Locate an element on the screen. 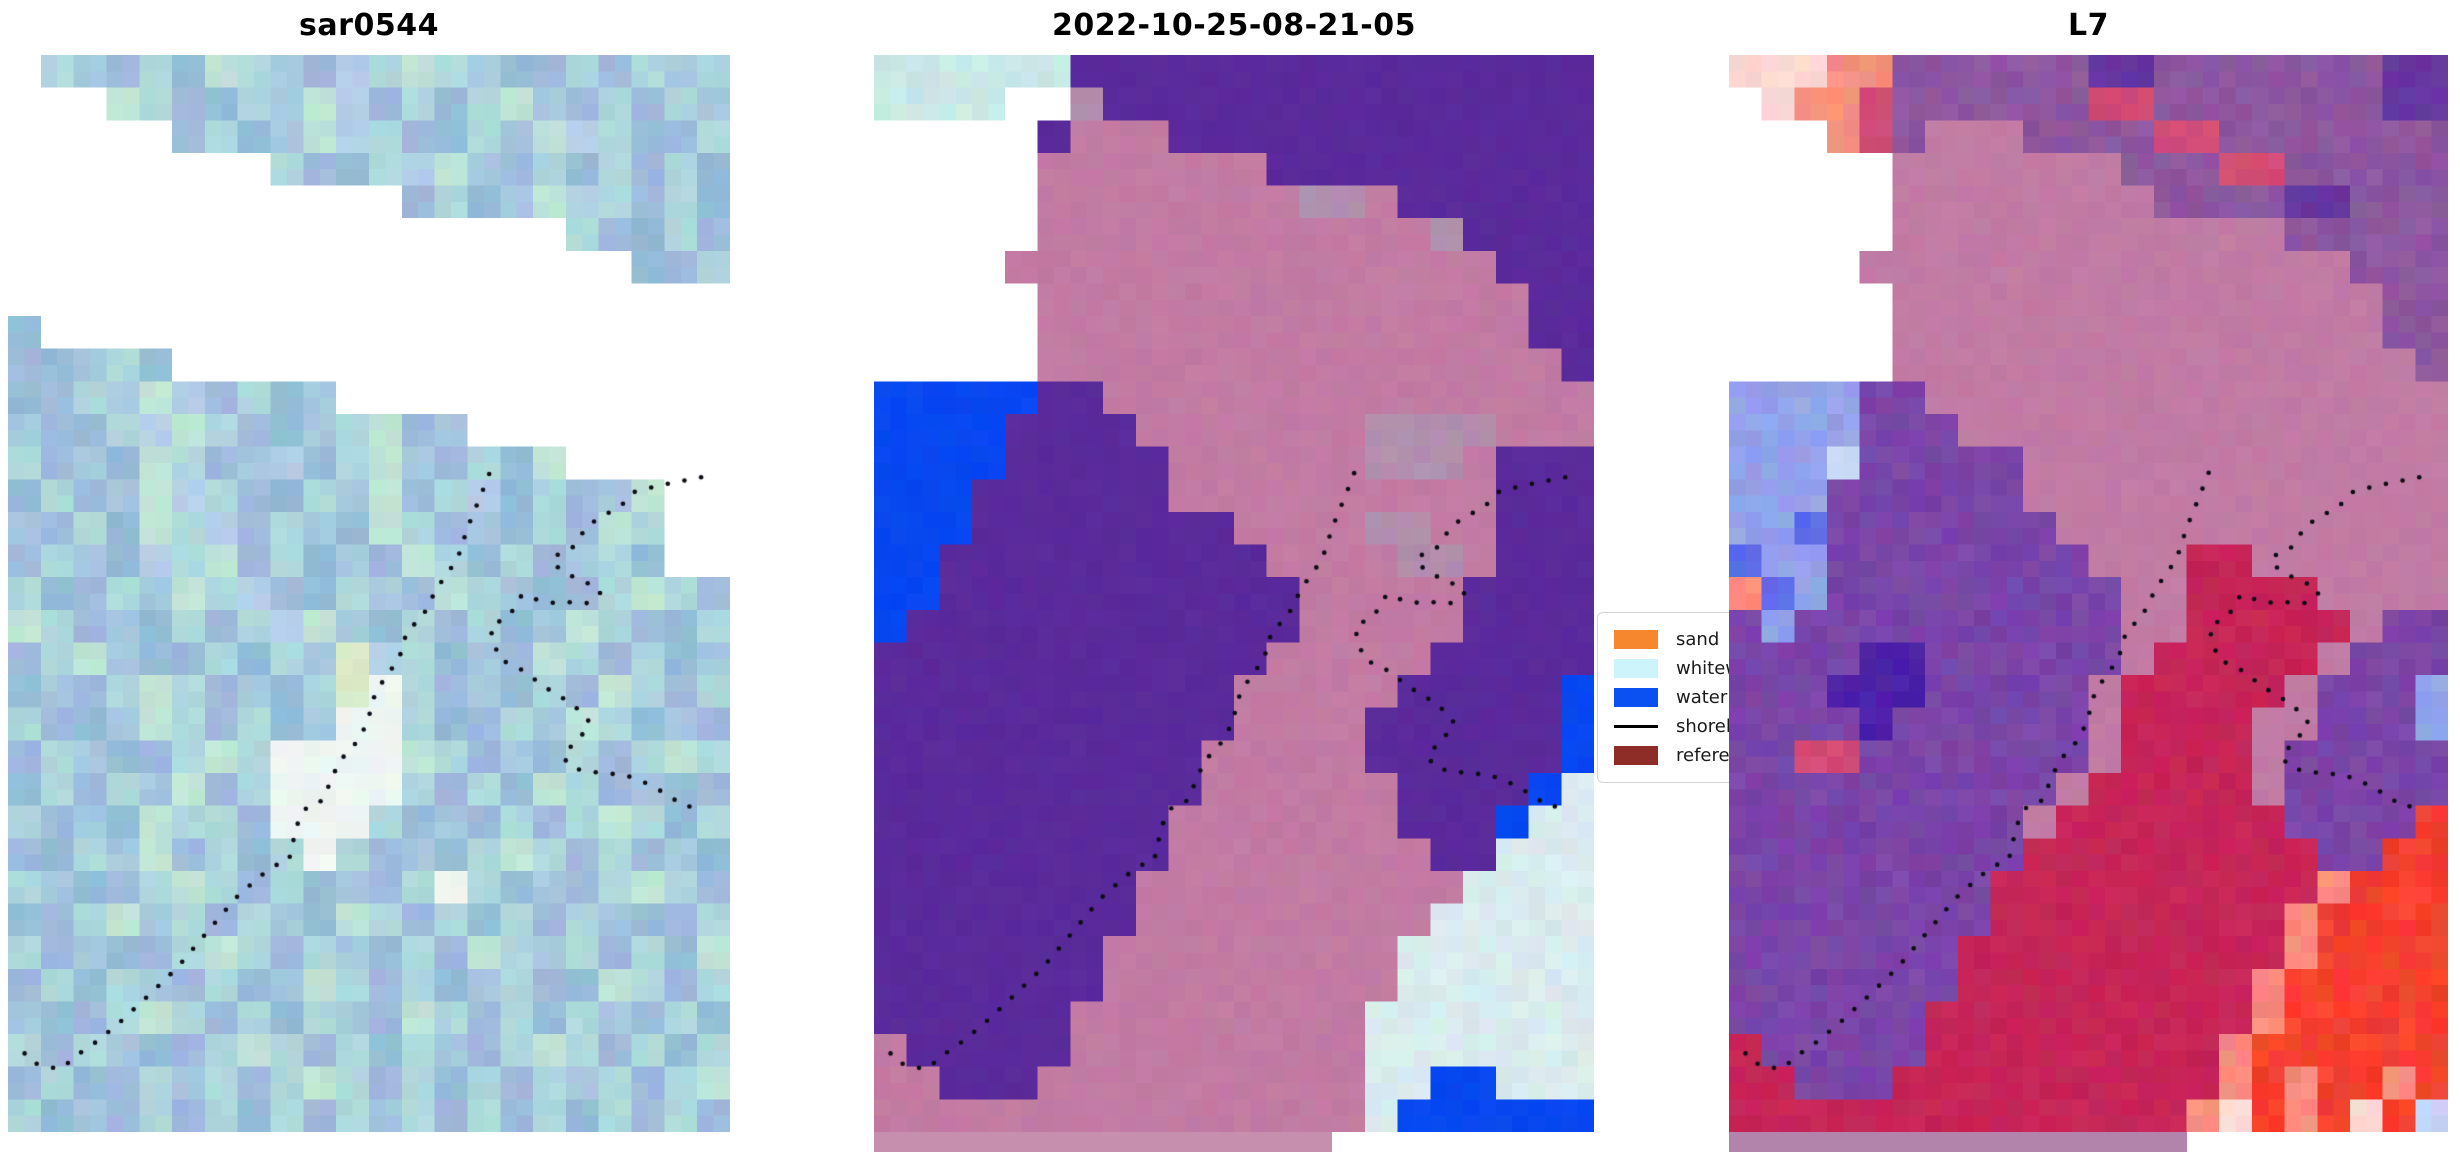 This screenshot has width=2460, height=1165. water-swatch is located at coordinates (1636, 697).